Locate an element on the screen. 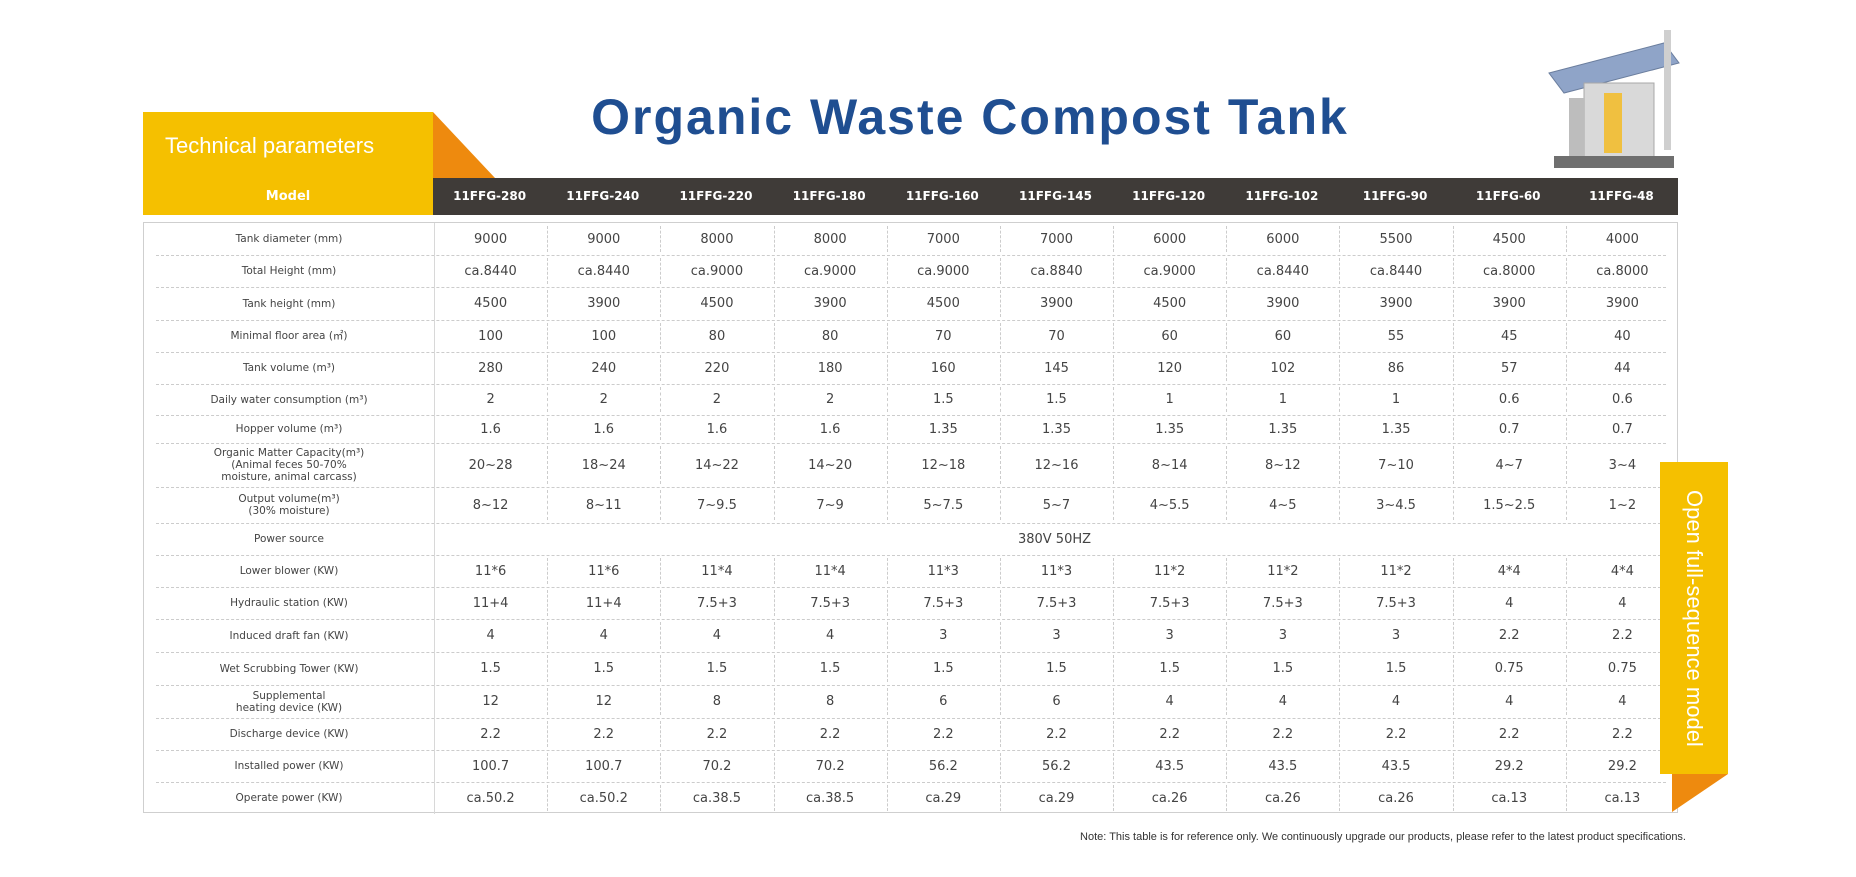 The height and width of the screenshot is (877, 1856). cell: 3~4 is located at coordinates (1622, 465).